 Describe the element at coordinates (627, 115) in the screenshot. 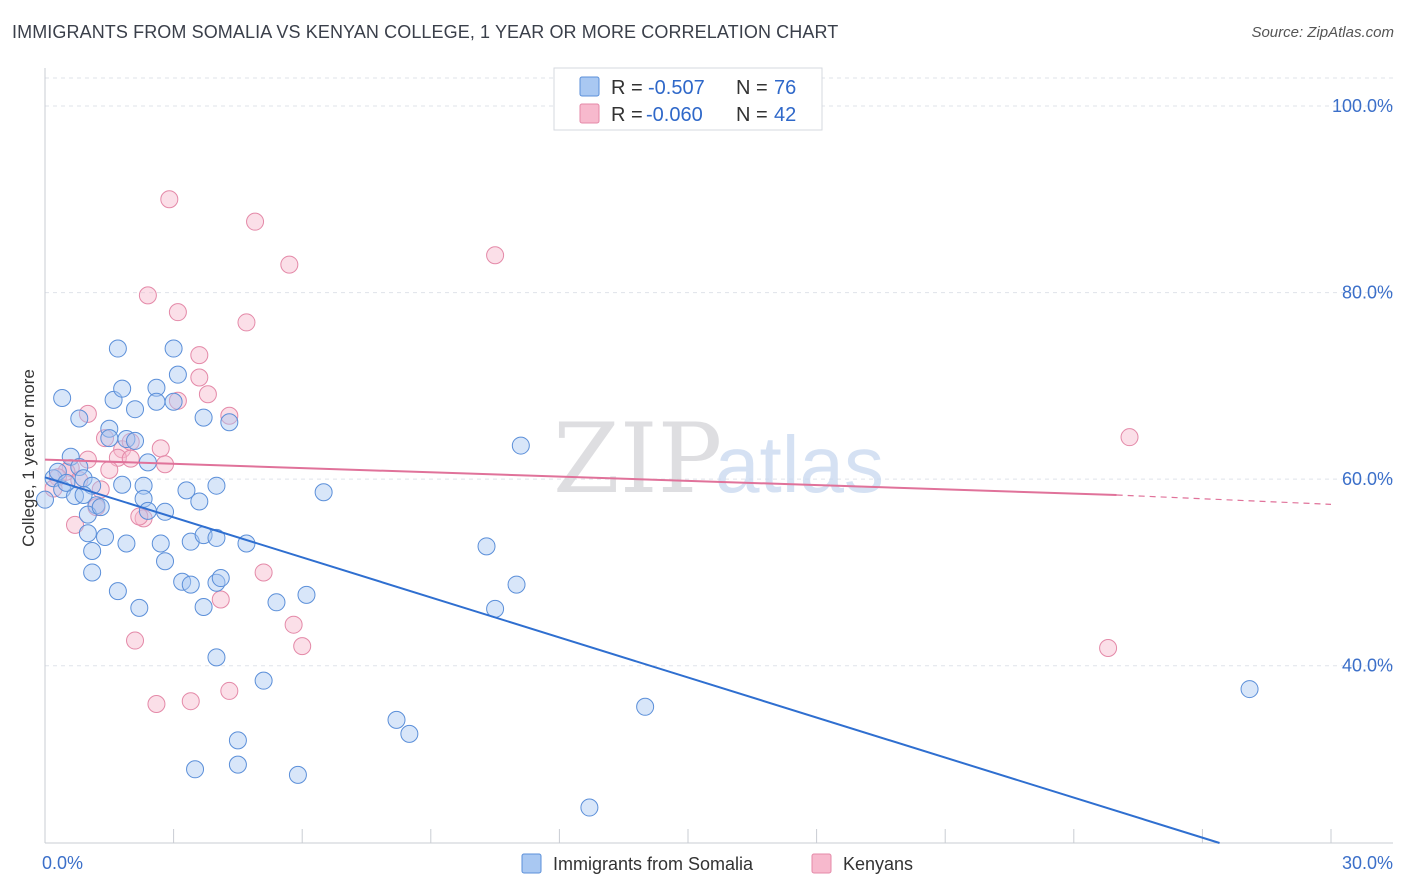

I see `legend-r-label-kenyan: R =` at that location.